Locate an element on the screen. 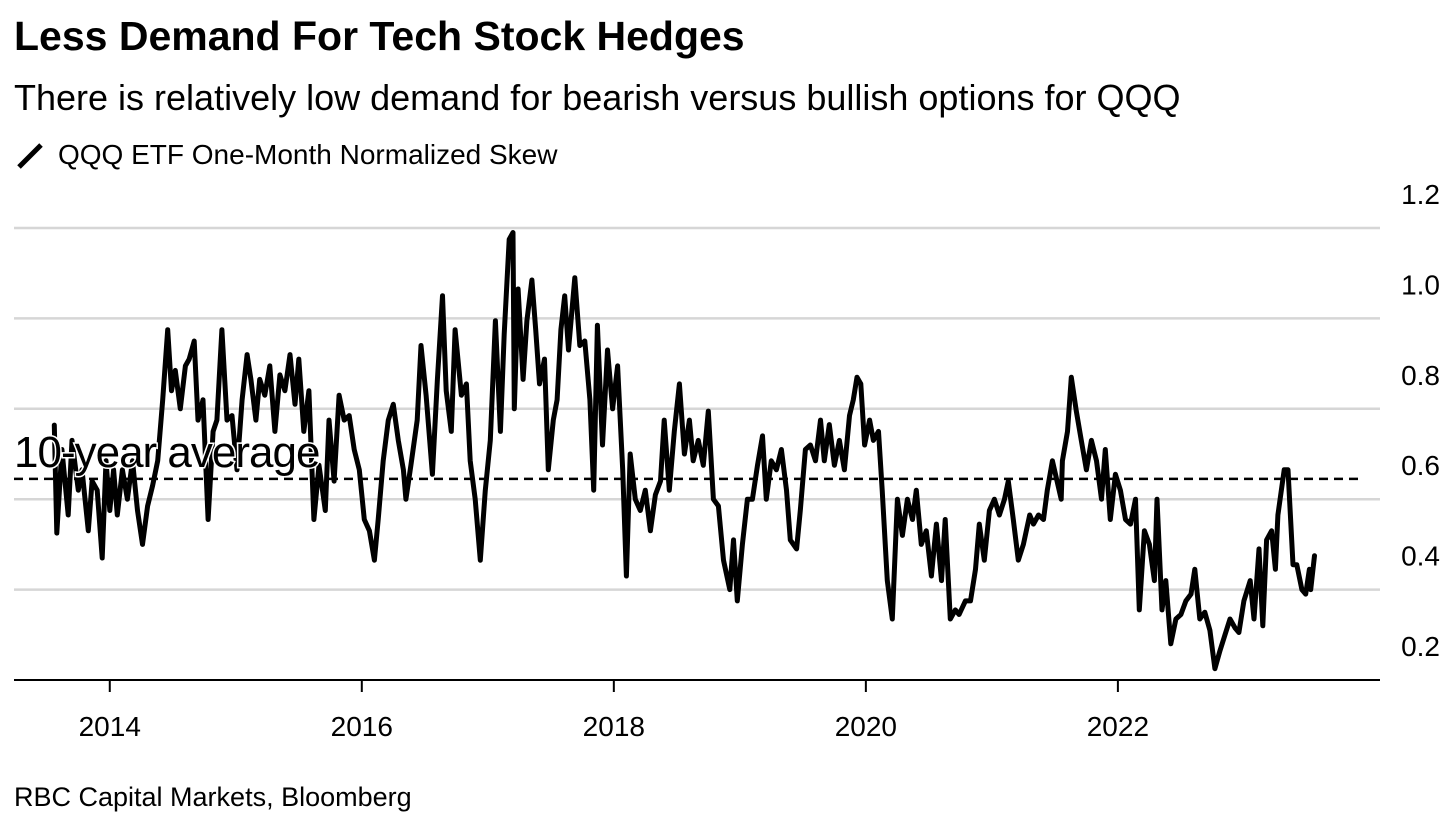 The image size is (1456, 830). legend-label: QQQ ETF One-Month Normalized Skew is located at coordinates (308, 154).